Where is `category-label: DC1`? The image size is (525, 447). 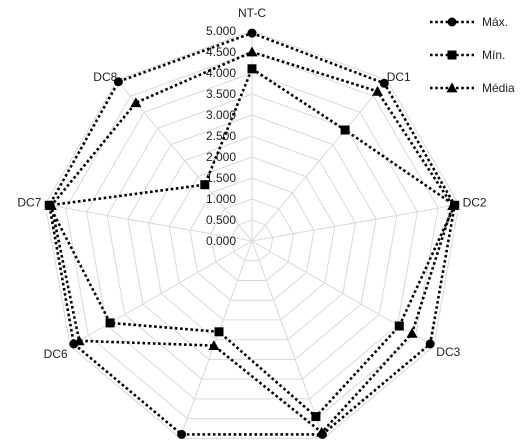
category-label: DC1 is located at coordinates (399, 77).